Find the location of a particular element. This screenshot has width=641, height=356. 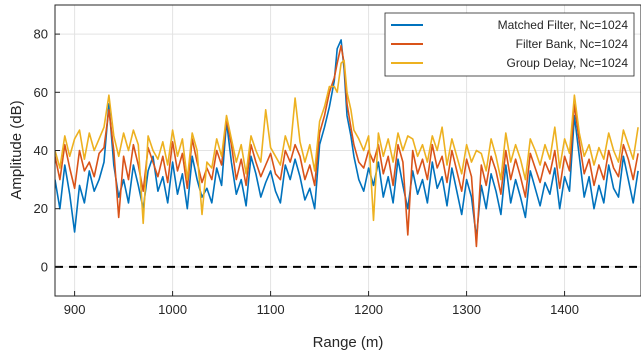

legend-label-2: Filter Bank, Nc=1024 is located at coordinates (572, 44).